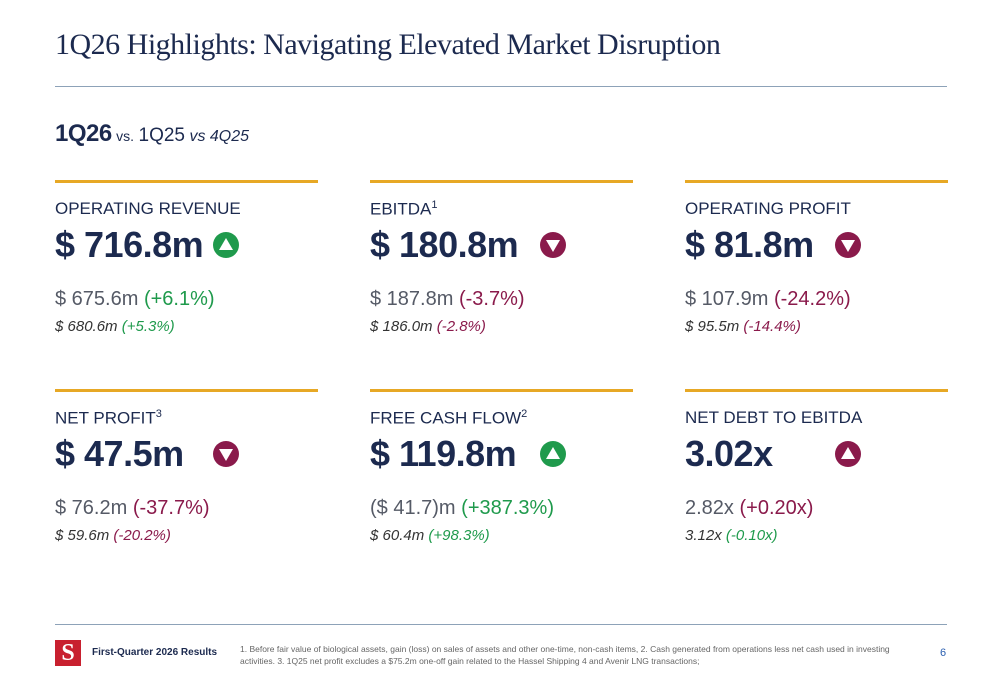 The height and width of the screenshot is (685, 1000). What do you see at coordinates (401, 209) in the screenshot?
I see `label-text: EBITDA` at bounding box center [401, 209].